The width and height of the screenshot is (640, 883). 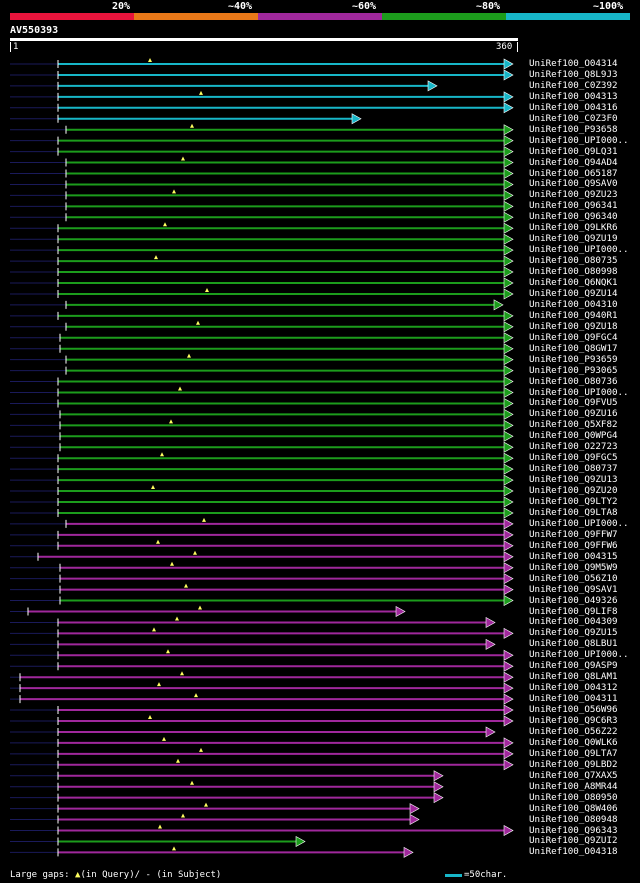 I want to click on hit-name-link: UniRef100_C0Z3F0, so click(x=573, y=118).